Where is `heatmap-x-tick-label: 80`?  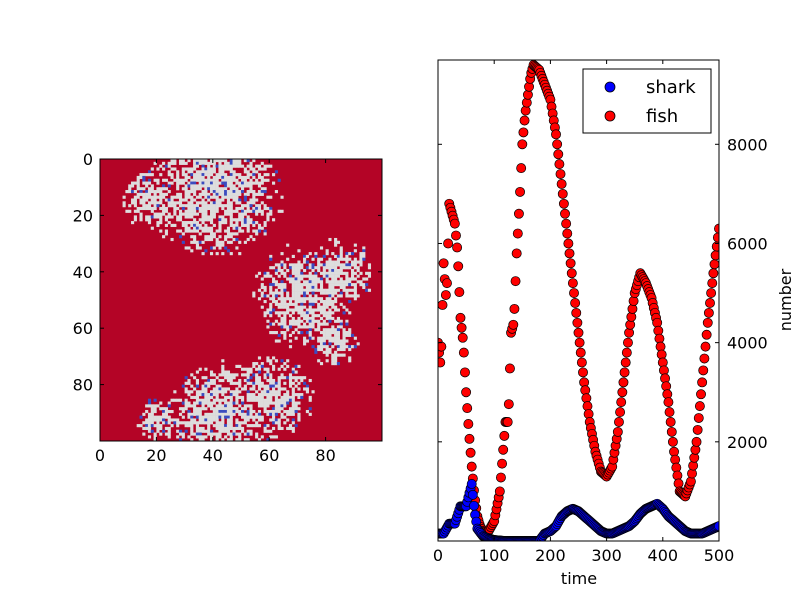 heatmap-x-tick-label: 80 is located at coordinates (325, 455).